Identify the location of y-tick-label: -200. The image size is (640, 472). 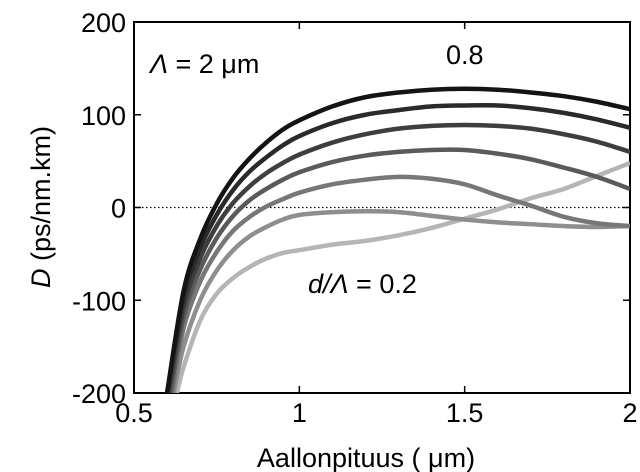
(99, 394).